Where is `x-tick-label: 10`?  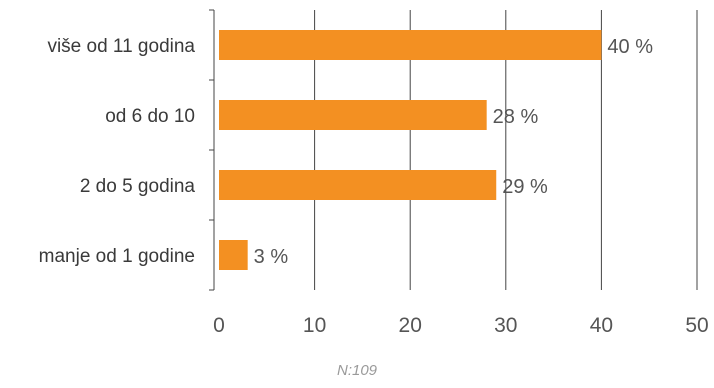 x-tick-label: 10 is located at coordinates (314, 325).